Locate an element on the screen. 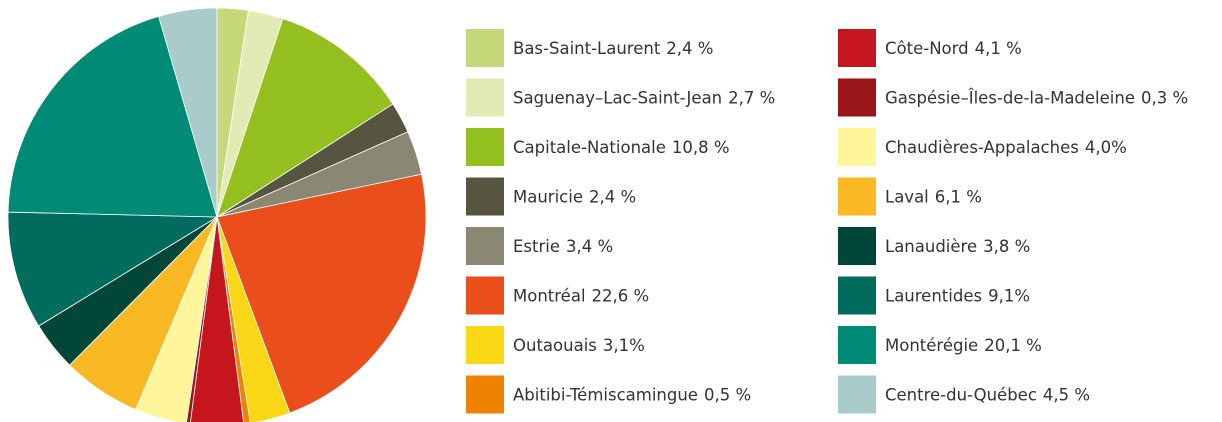  legend-name: Gaspésie–Îles-de-la-Madeleine is located at coordinates (1010, 97).